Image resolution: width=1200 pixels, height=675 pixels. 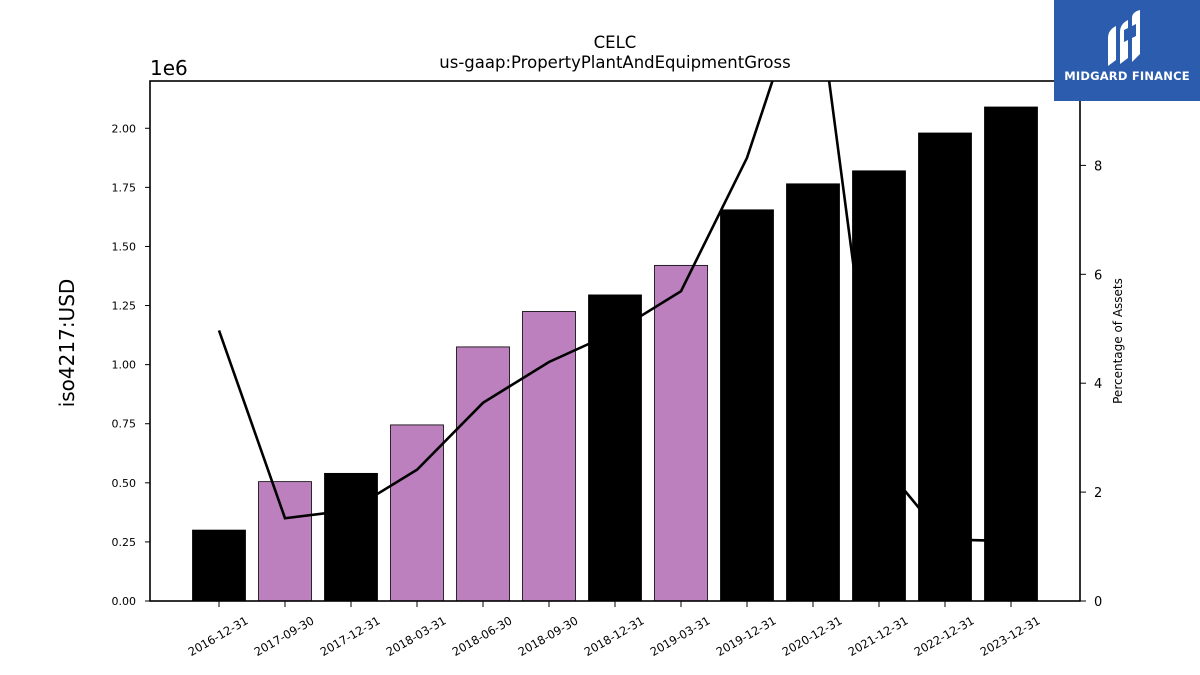 What do you see at coordinates (1098, 384) in the screenshot?
I see `y2-tick-label: 4` at bounding box center [1098, 384].